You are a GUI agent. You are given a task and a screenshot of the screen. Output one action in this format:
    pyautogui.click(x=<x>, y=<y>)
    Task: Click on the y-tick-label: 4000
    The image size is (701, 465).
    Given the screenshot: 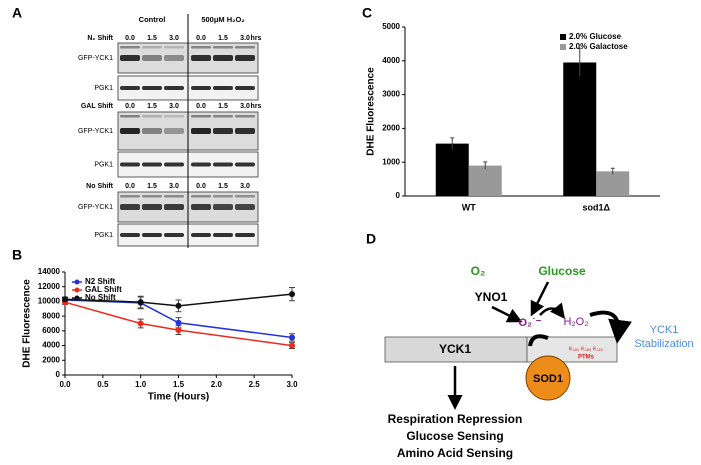 What is the action you would take?
    pyautogui.click(x=51, y=345)
    